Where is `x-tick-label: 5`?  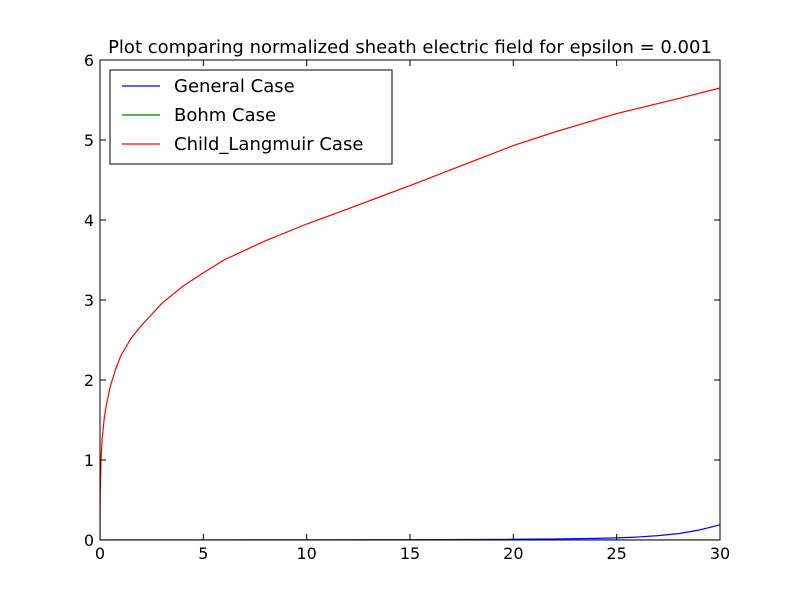
x-tick-label: 5 is located at coordinates (203, 553).